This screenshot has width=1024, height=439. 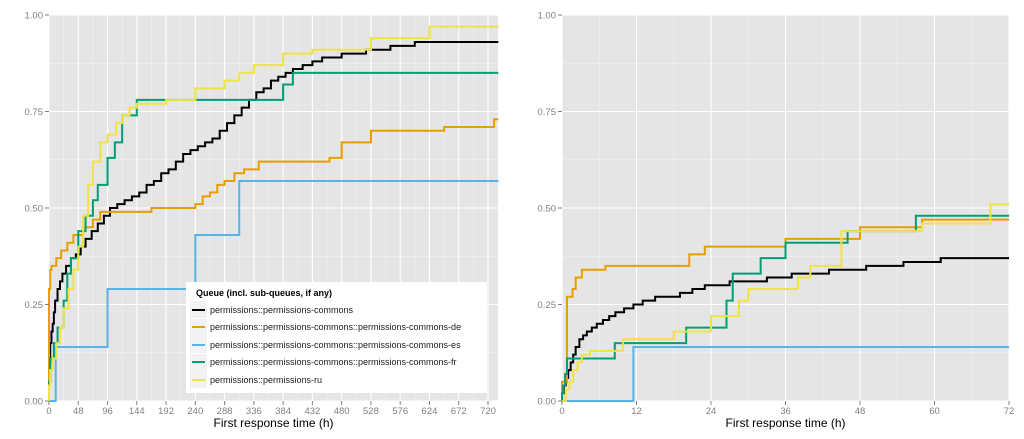 I want to click on legend-swatch-commons, so click(x=198, y=309).